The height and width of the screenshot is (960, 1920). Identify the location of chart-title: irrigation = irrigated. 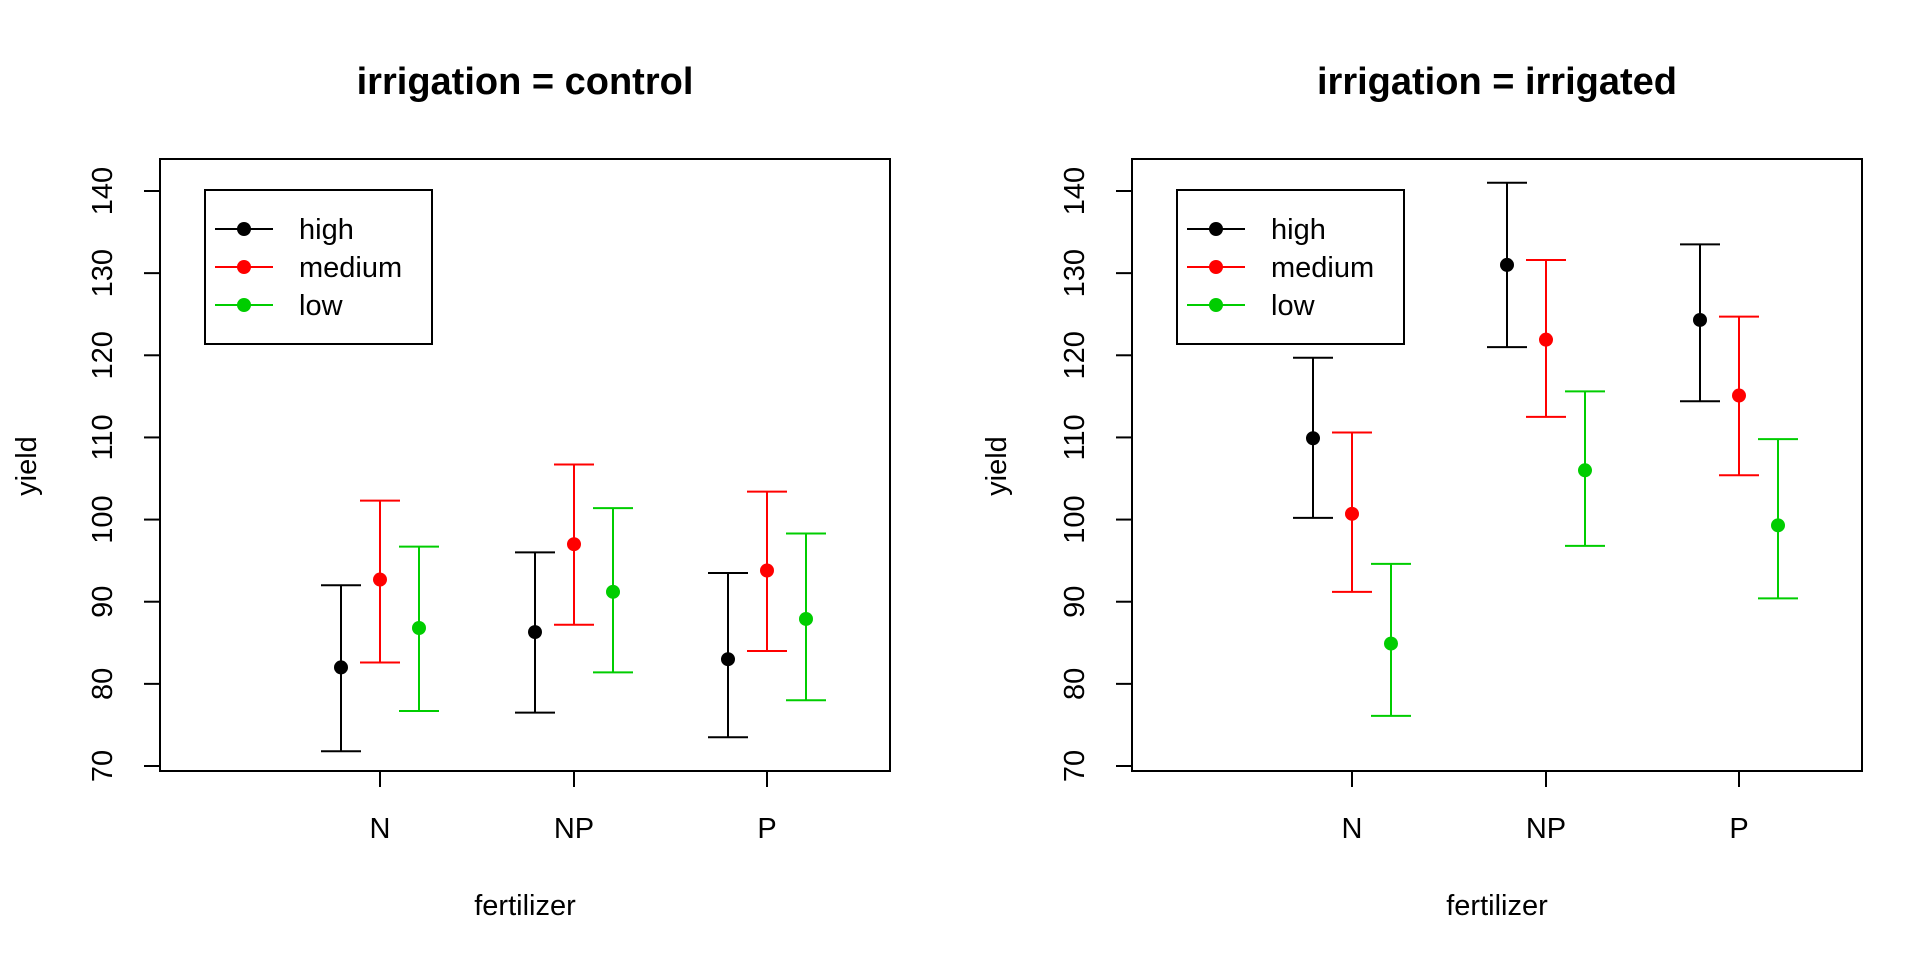
(1497, 82).